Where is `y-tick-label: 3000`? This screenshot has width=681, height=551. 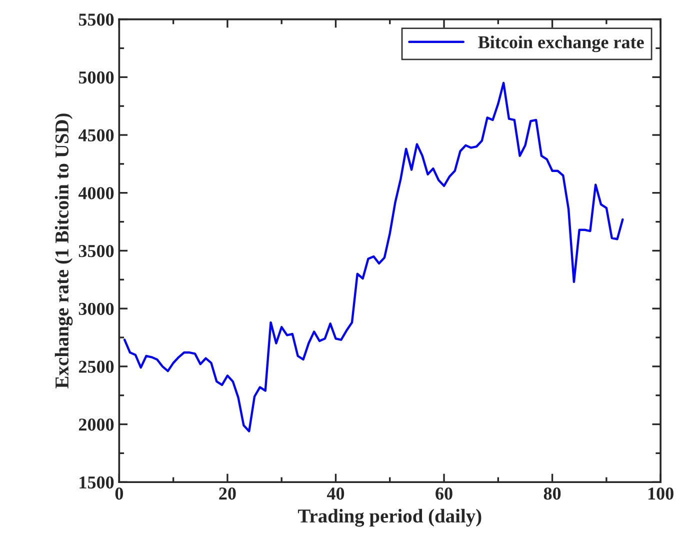 y-tick-label: 3000 is located at coordinates (96, 308).